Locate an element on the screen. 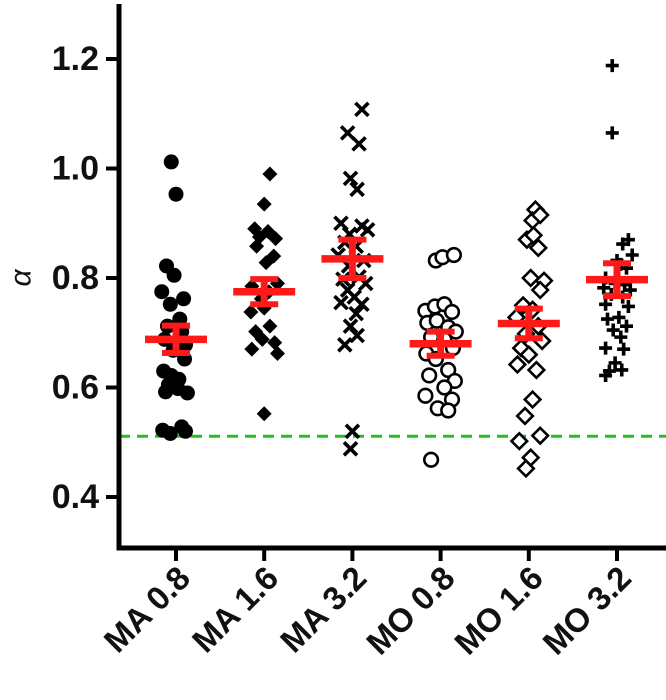 The image size is (666, 700). y-tick-label: 0.4 is located at coordinates (75, 497).